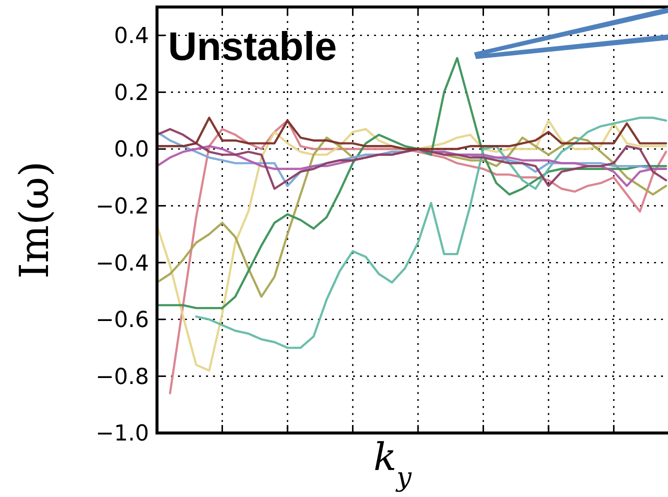 The width and height of the screenshot is (668, 497). I want to click on line-series, so click(412, 133).